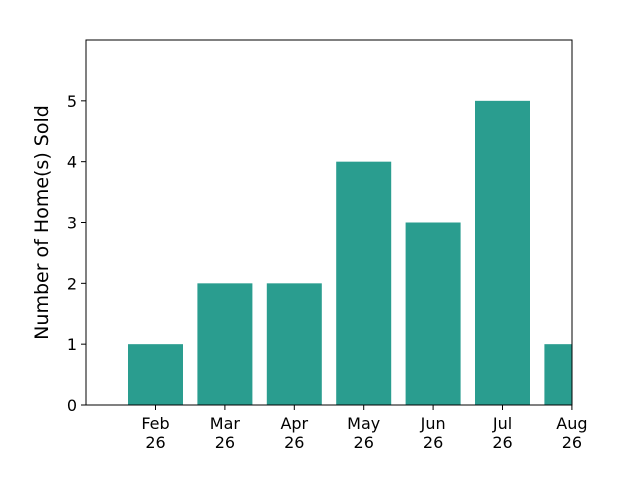 This screenshot has height=493, width=628. What do you see at coordinates (363, 433) in the screenshot?
I see `x-tick-label: May 26` at bounding box center [363, 433].